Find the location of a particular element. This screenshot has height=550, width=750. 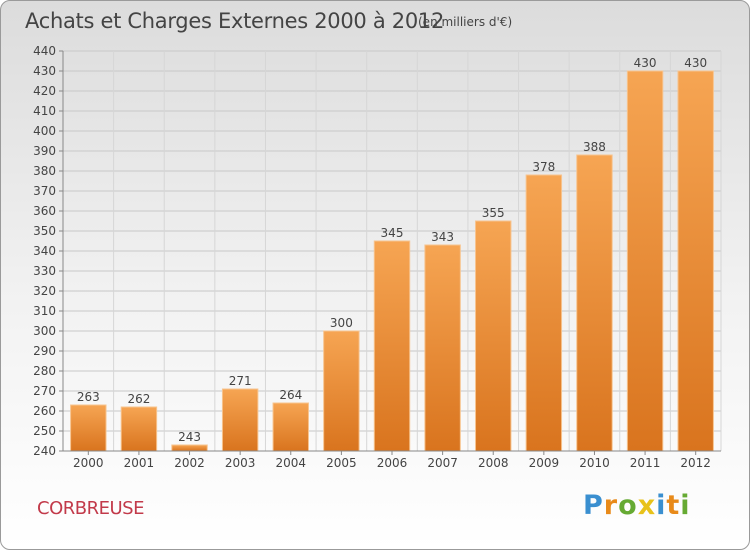

data-label: 263 is located at coordinates (88, 397).